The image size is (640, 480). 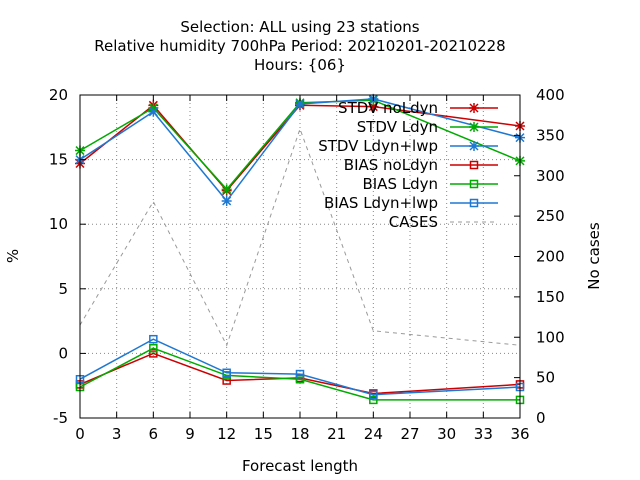 What do you see at coordinates (550, 297) in the screenshot?
I see `y-right-tick-label: 150` at bounding box center [550, 297].